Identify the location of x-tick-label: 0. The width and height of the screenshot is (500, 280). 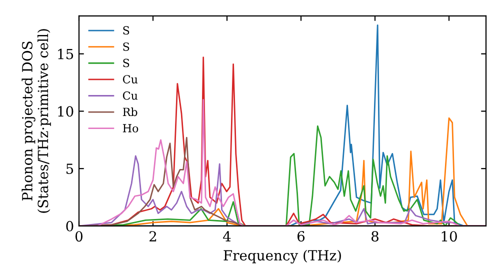
(78, 236).